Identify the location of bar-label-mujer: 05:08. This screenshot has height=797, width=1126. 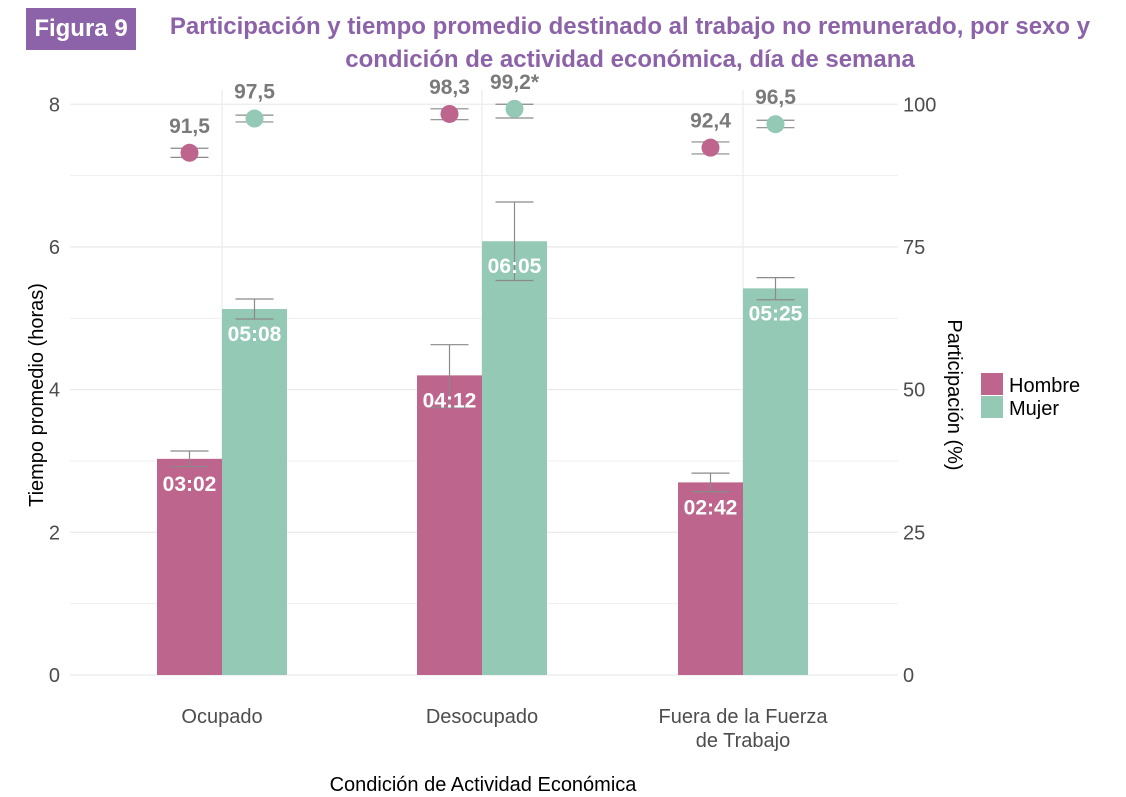
(255, 334).